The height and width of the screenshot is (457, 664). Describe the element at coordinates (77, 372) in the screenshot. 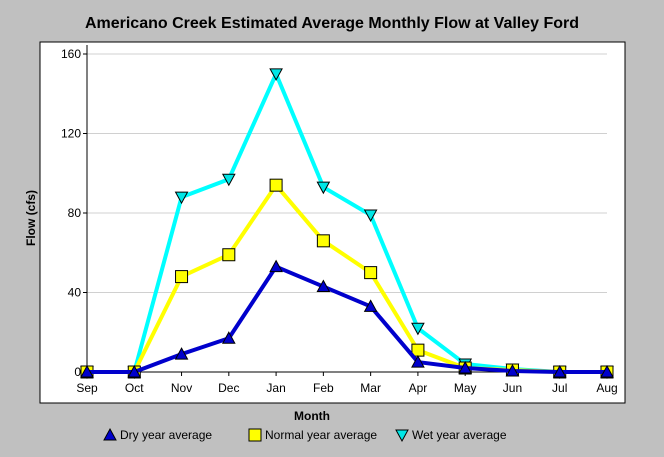

I see `y-tick-label: 0` at that location.